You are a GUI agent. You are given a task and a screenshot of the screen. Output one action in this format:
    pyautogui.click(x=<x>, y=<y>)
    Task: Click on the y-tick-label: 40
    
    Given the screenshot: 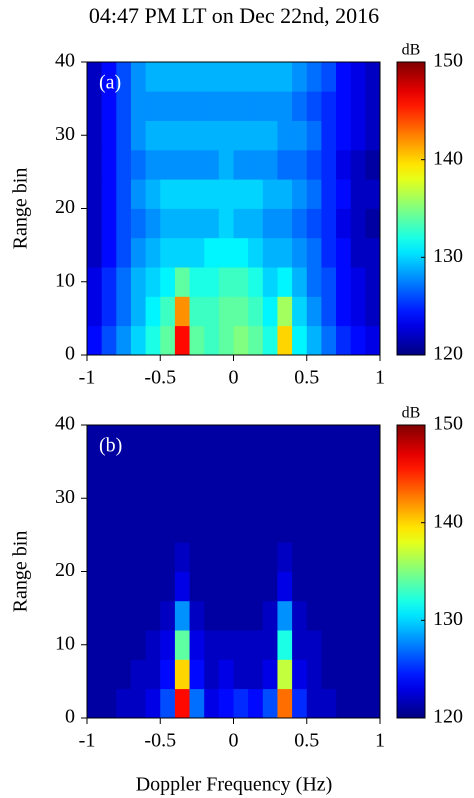 What is the action you would take?
    pyautogui.click(x=65, y=61)
    